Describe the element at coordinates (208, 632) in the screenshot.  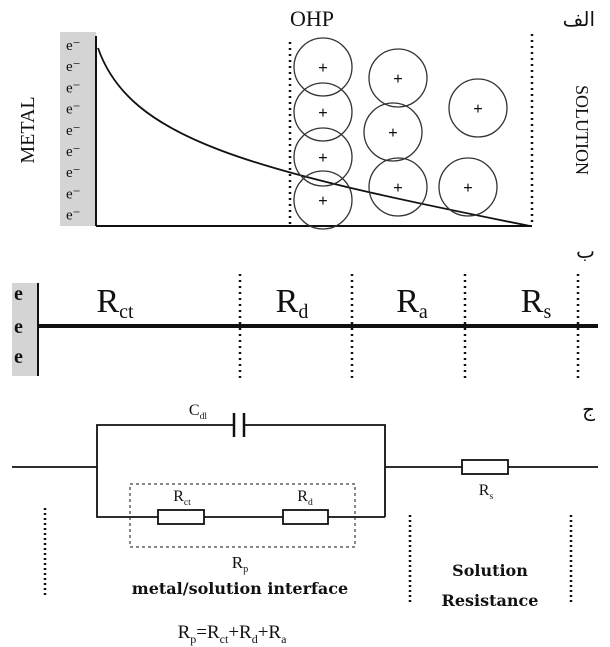
I see `formula-symbol: =R` at that location.